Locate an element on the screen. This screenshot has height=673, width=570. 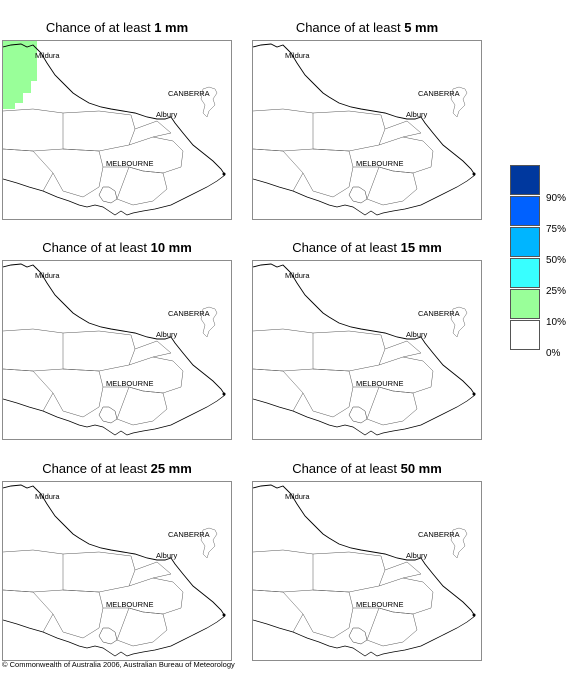
probability-legend: 90% 75% 50% 25% 10% 0% is located at coordinates (540, 265).